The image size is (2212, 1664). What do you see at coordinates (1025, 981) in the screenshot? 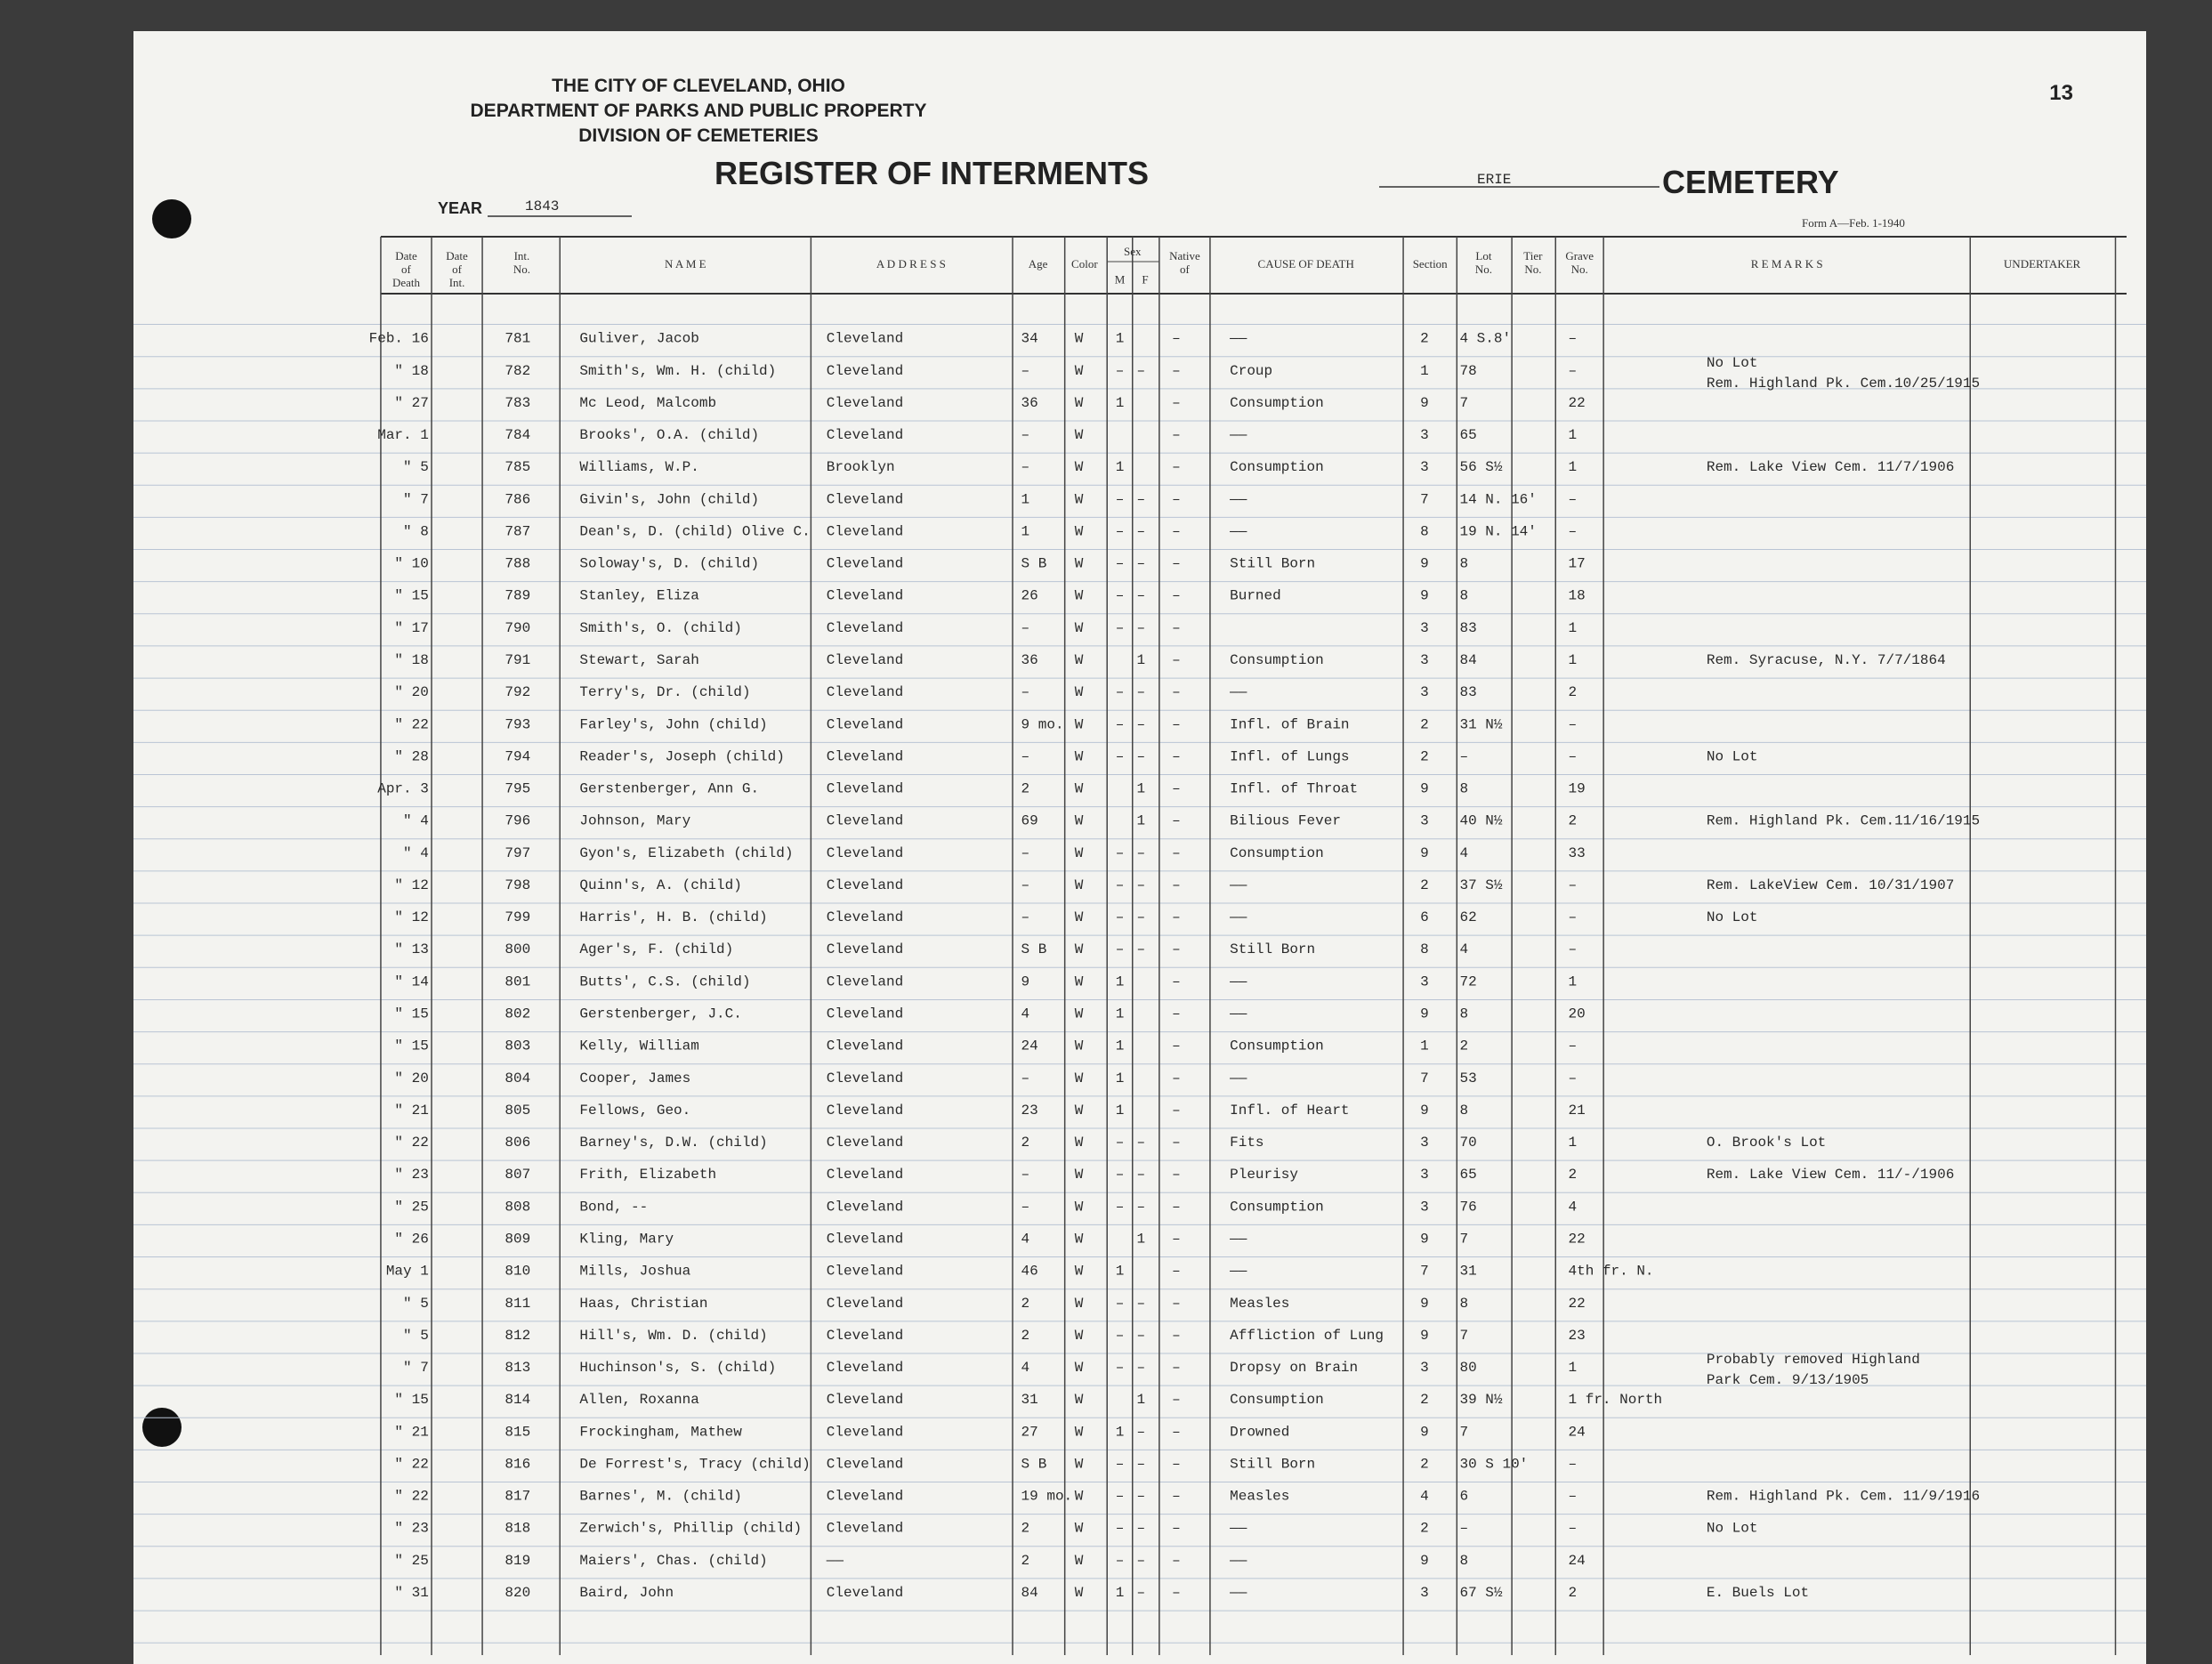
I see `age: 9` at bounding box center [1025, 981].